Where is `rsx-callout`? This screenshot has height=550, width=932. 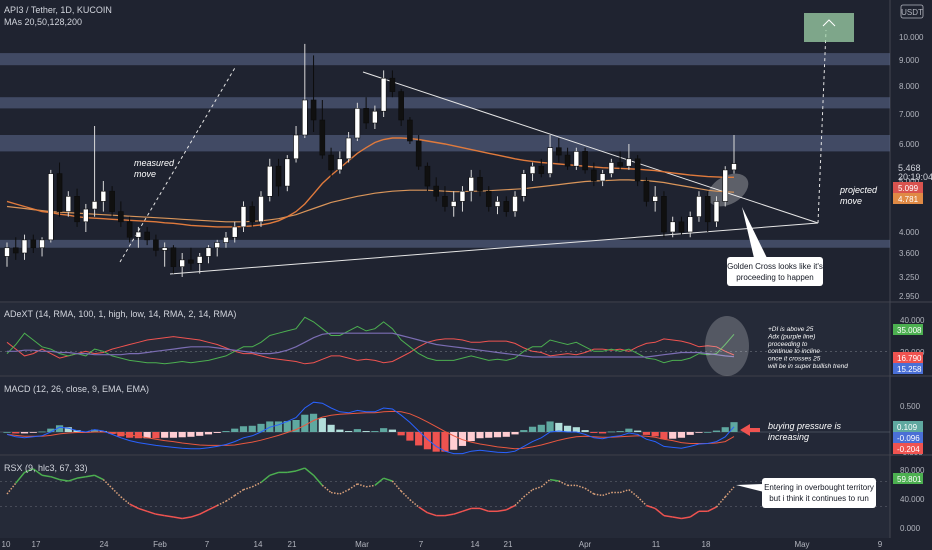
rsx-callout is located at coordinates (819, 493).